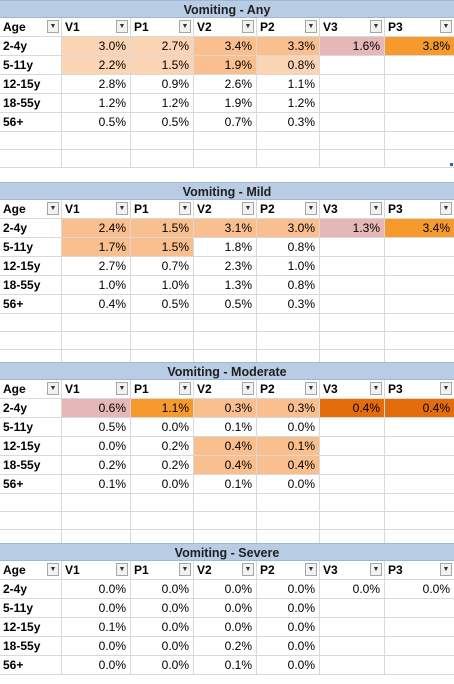  I want to click on value-cell: 1.1%, so click(162, 408).